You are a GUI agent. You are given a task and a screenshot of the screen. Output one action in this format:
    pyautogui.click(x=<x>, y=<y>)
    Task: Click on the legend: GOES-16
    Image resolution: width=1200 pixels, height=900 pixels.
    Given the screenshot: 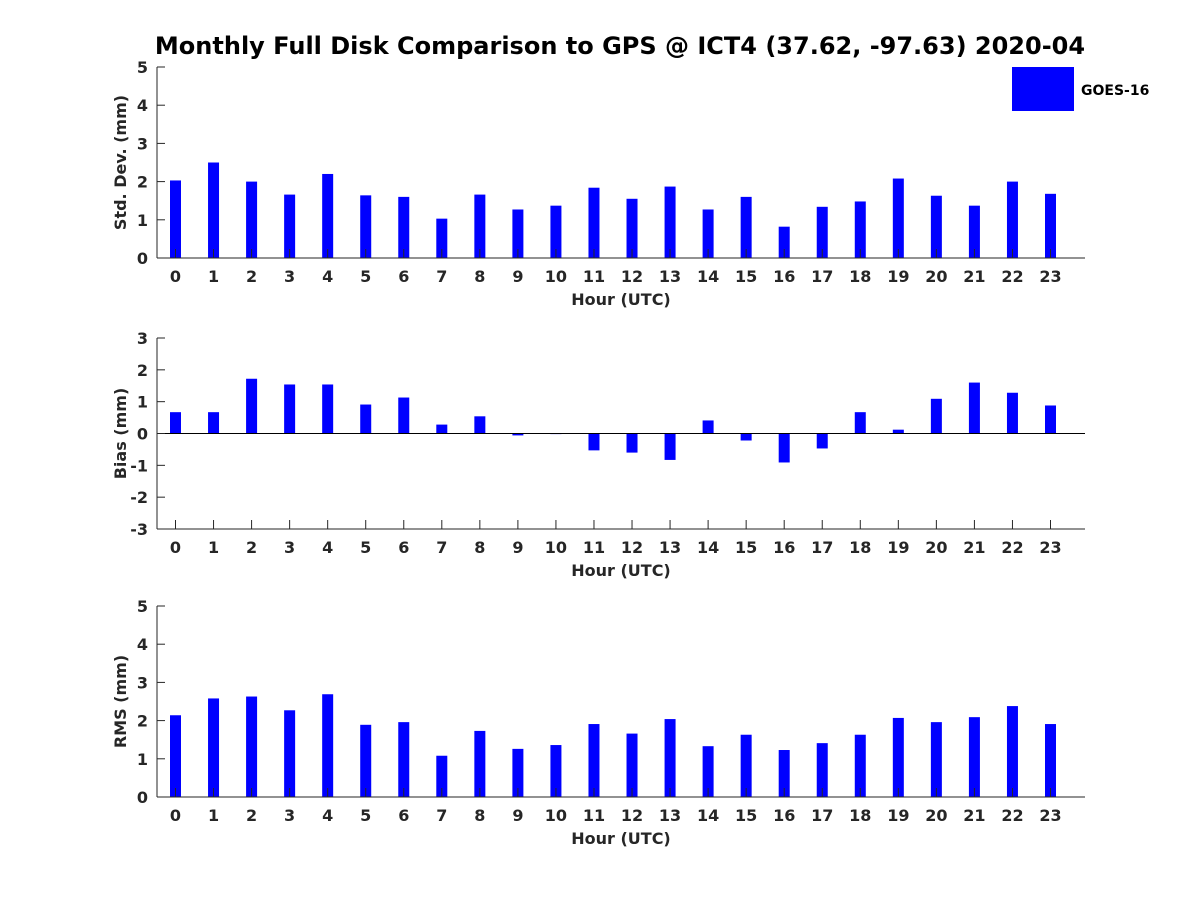 What is the action you would take?
    pyautogui.click(x=1080, y=89)
    